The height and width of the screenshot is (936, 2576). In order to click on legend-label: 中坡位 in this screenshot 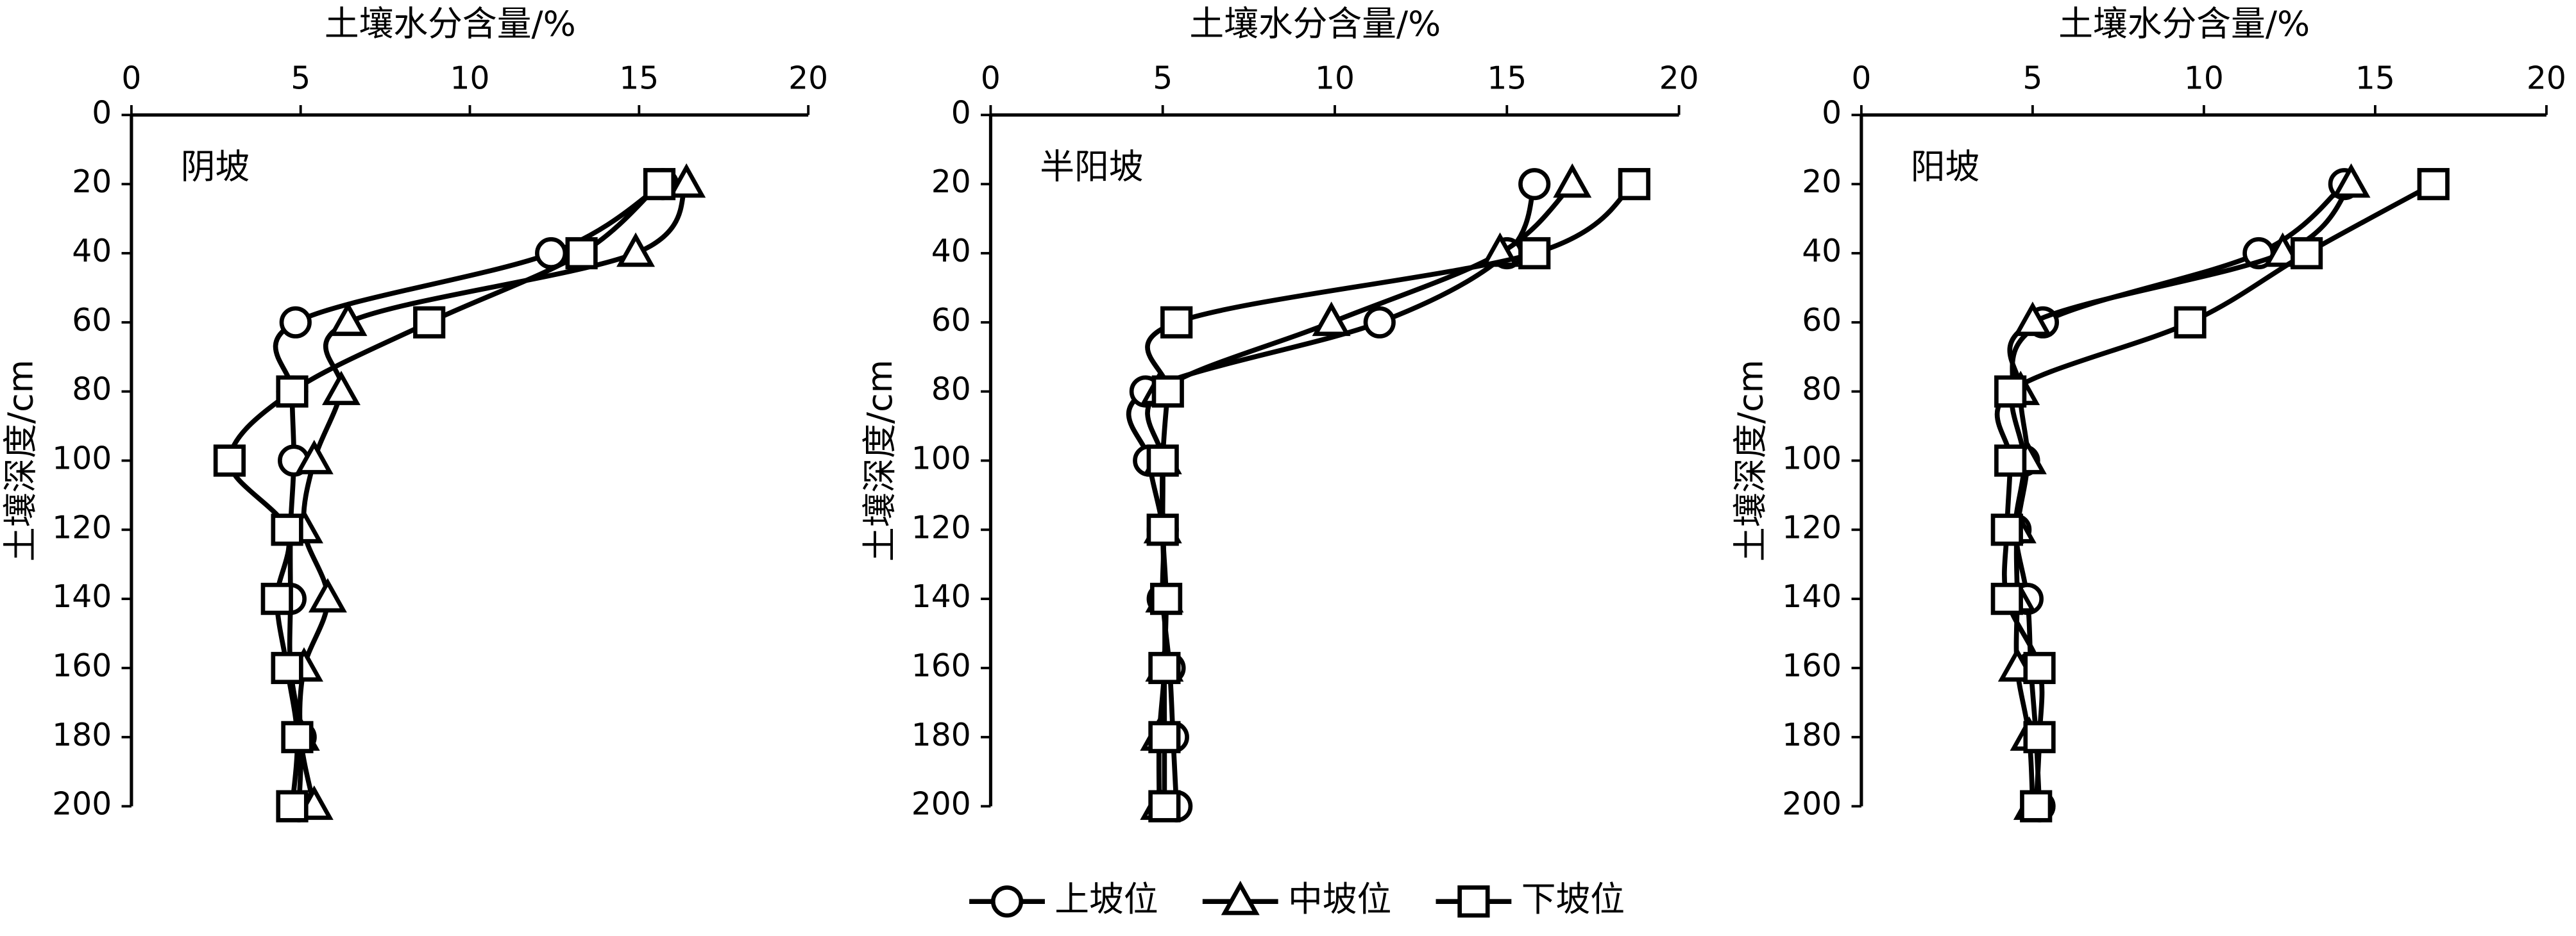, I will do `click(1339, 899)`.